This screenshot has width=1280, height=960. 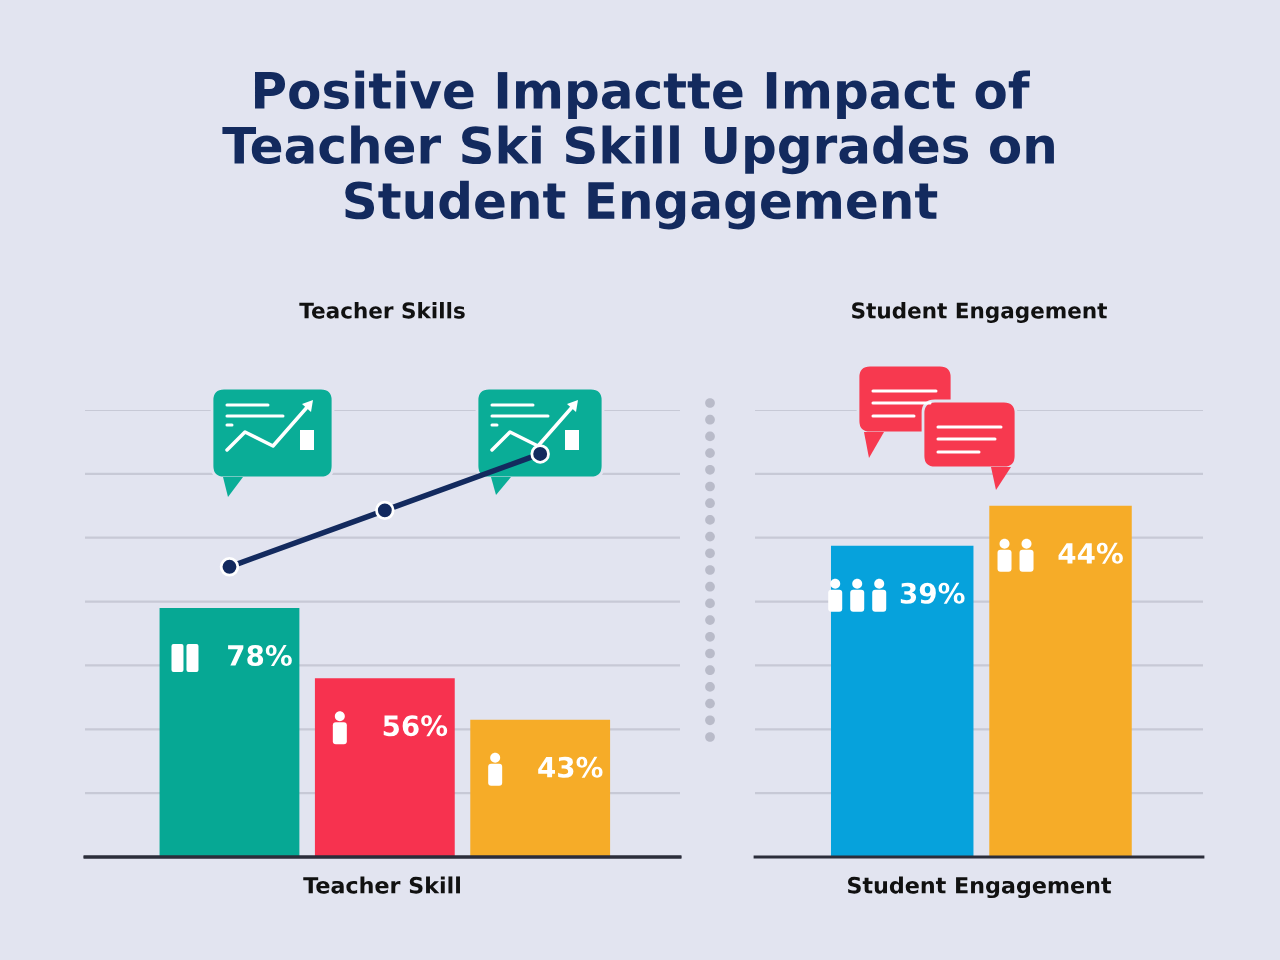 What do you see at coordinates (979, 312) in the screenshot?
I see `chart-title: Student Engagement` at bounding box center [979, 312].